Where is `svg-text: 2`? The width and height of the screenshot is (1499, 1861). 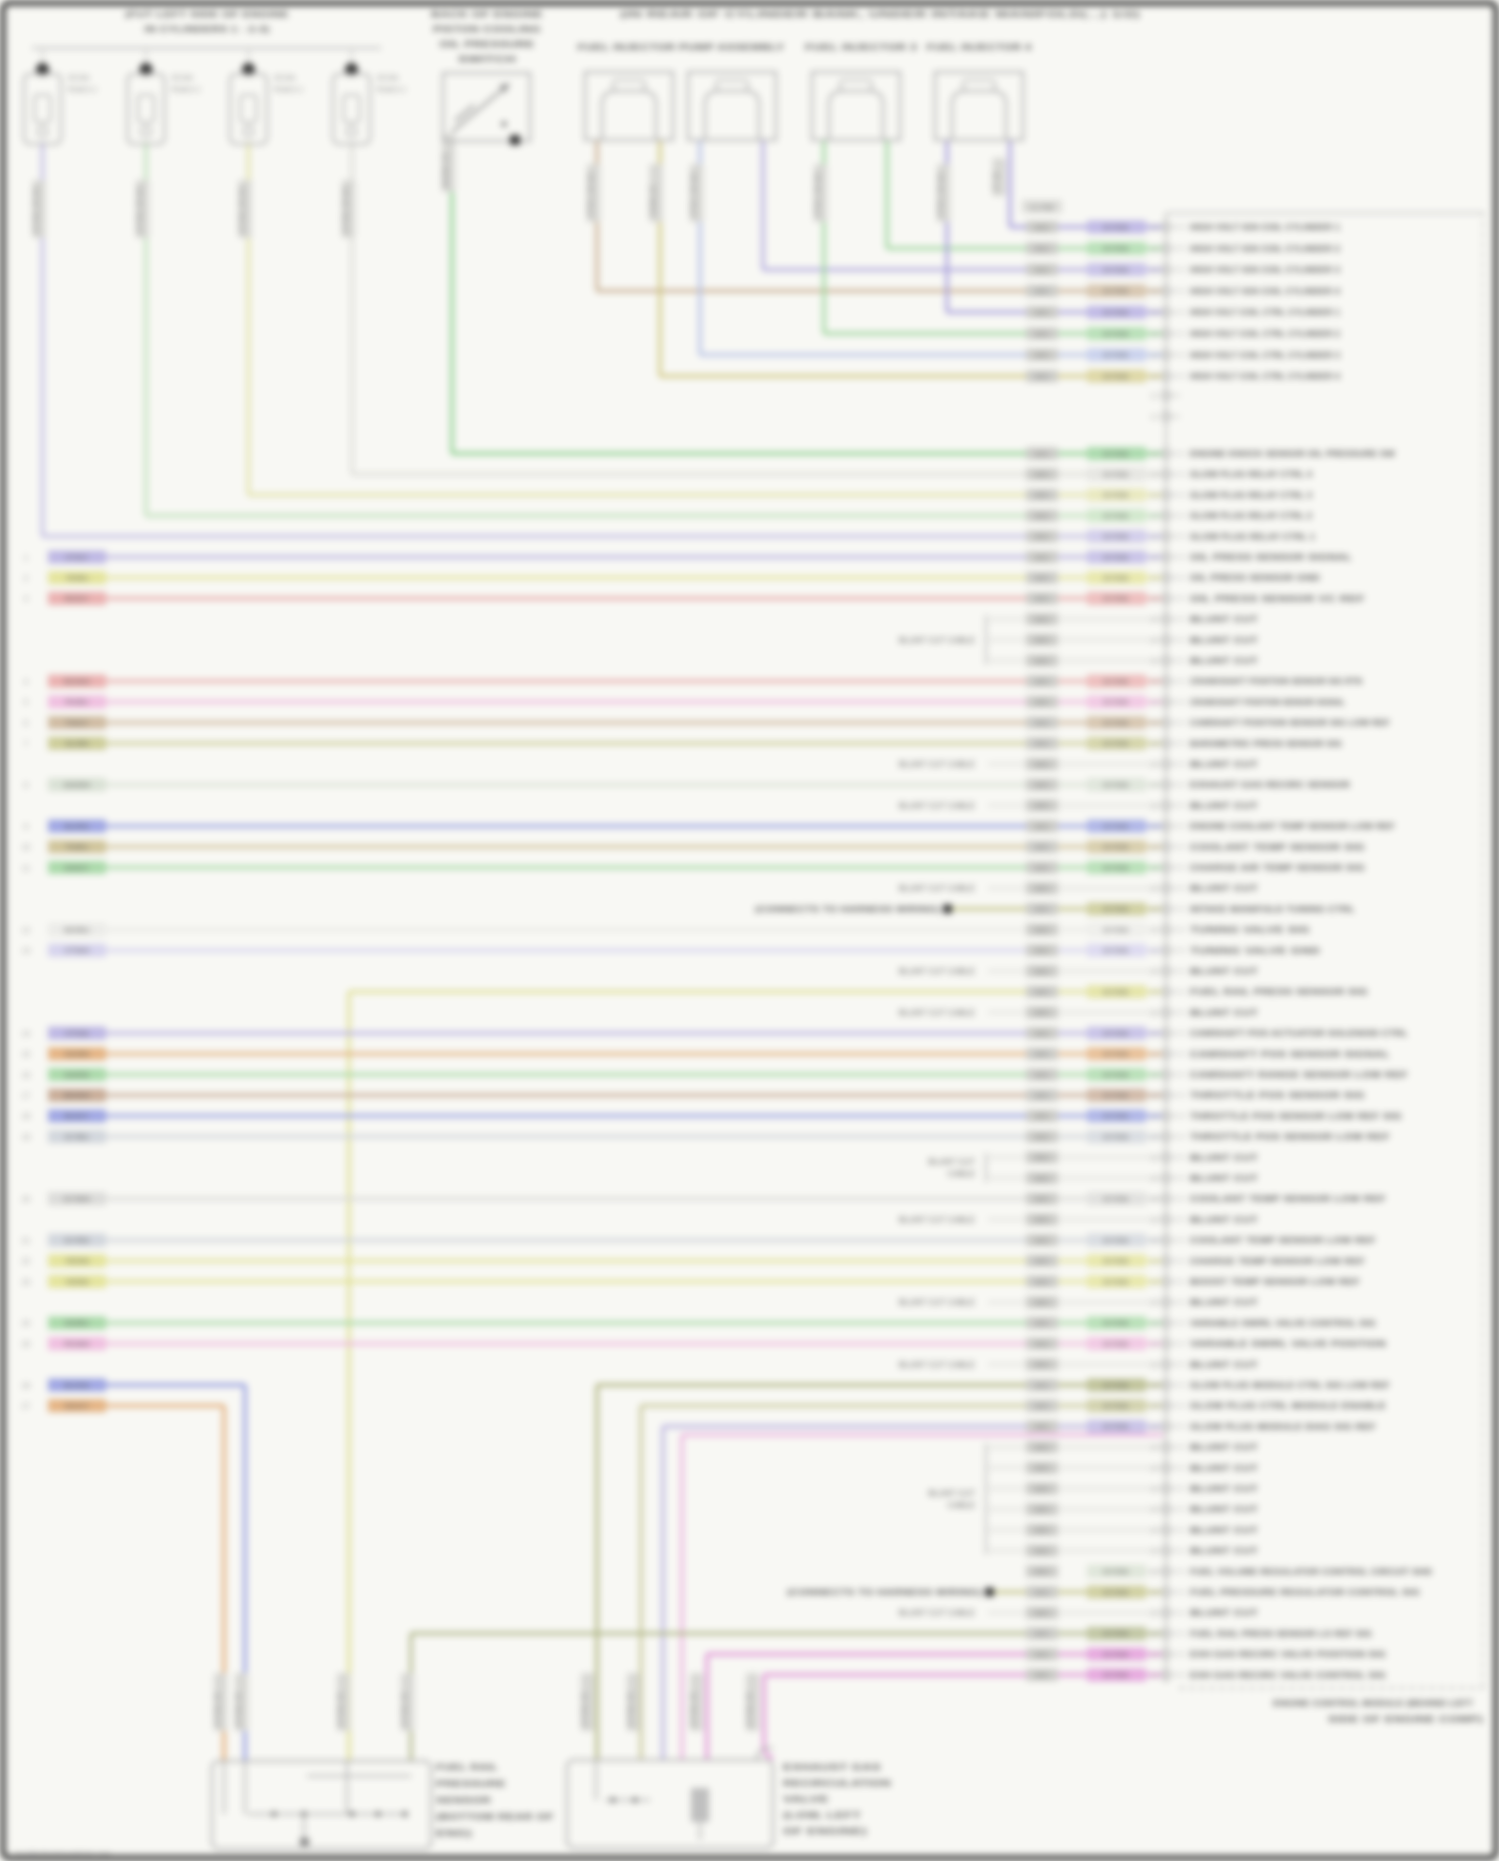
svg-text: 2 is located at coordinates (26, 579).